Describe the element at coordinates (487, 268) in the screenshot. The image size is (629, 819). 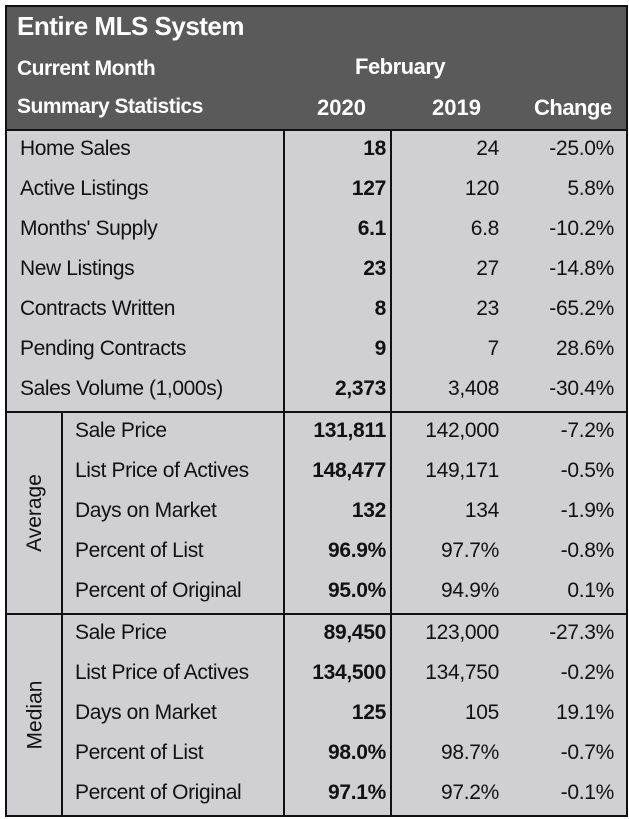
I see `value-2019: 27` at that location.